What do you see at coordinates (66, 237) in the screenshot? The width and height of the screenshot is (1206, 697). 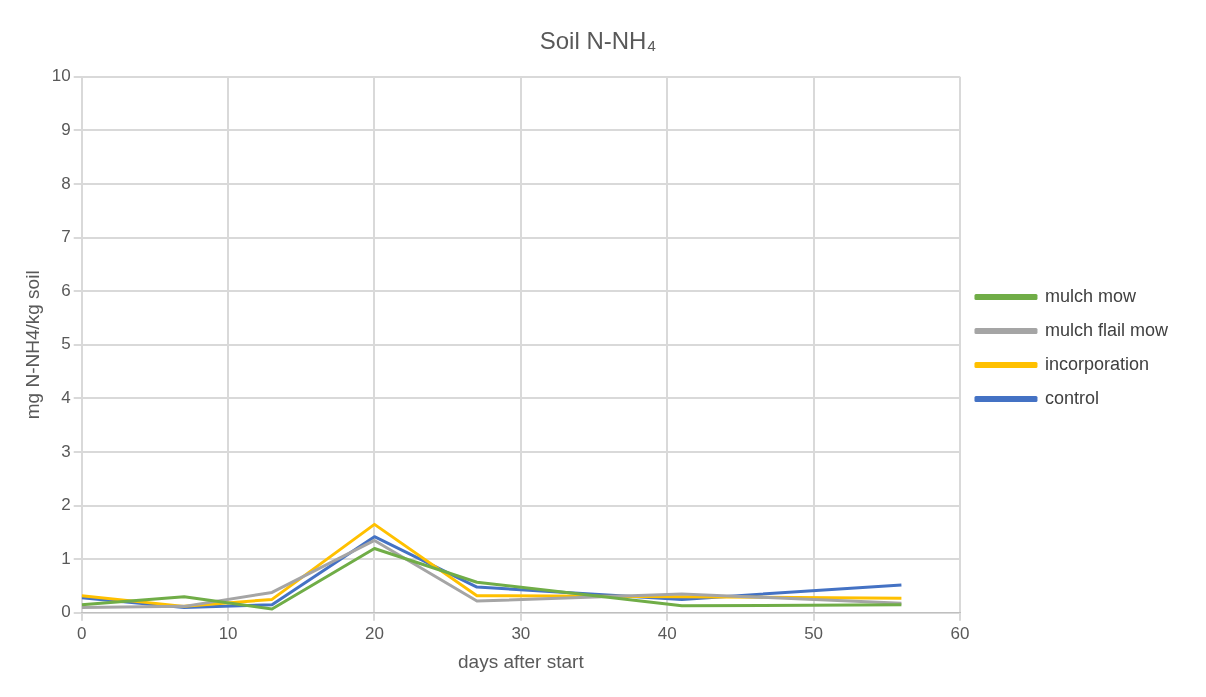 I see `y-tick-label: 7` at bounding box center [66, 237].